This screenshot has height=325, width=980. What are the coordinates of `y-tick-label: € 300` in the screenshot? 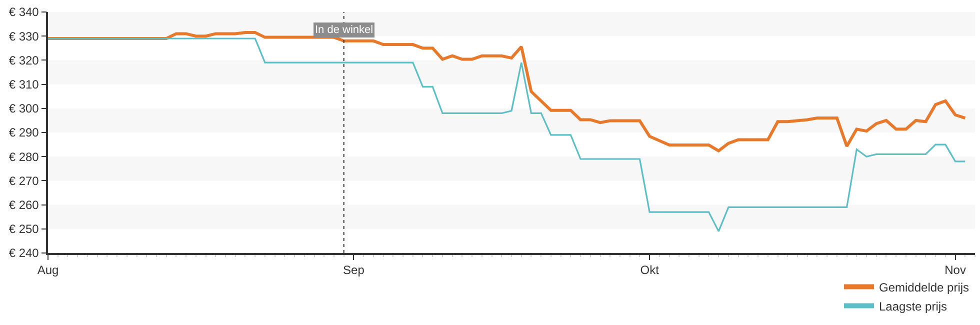 It's located at (24, 109).